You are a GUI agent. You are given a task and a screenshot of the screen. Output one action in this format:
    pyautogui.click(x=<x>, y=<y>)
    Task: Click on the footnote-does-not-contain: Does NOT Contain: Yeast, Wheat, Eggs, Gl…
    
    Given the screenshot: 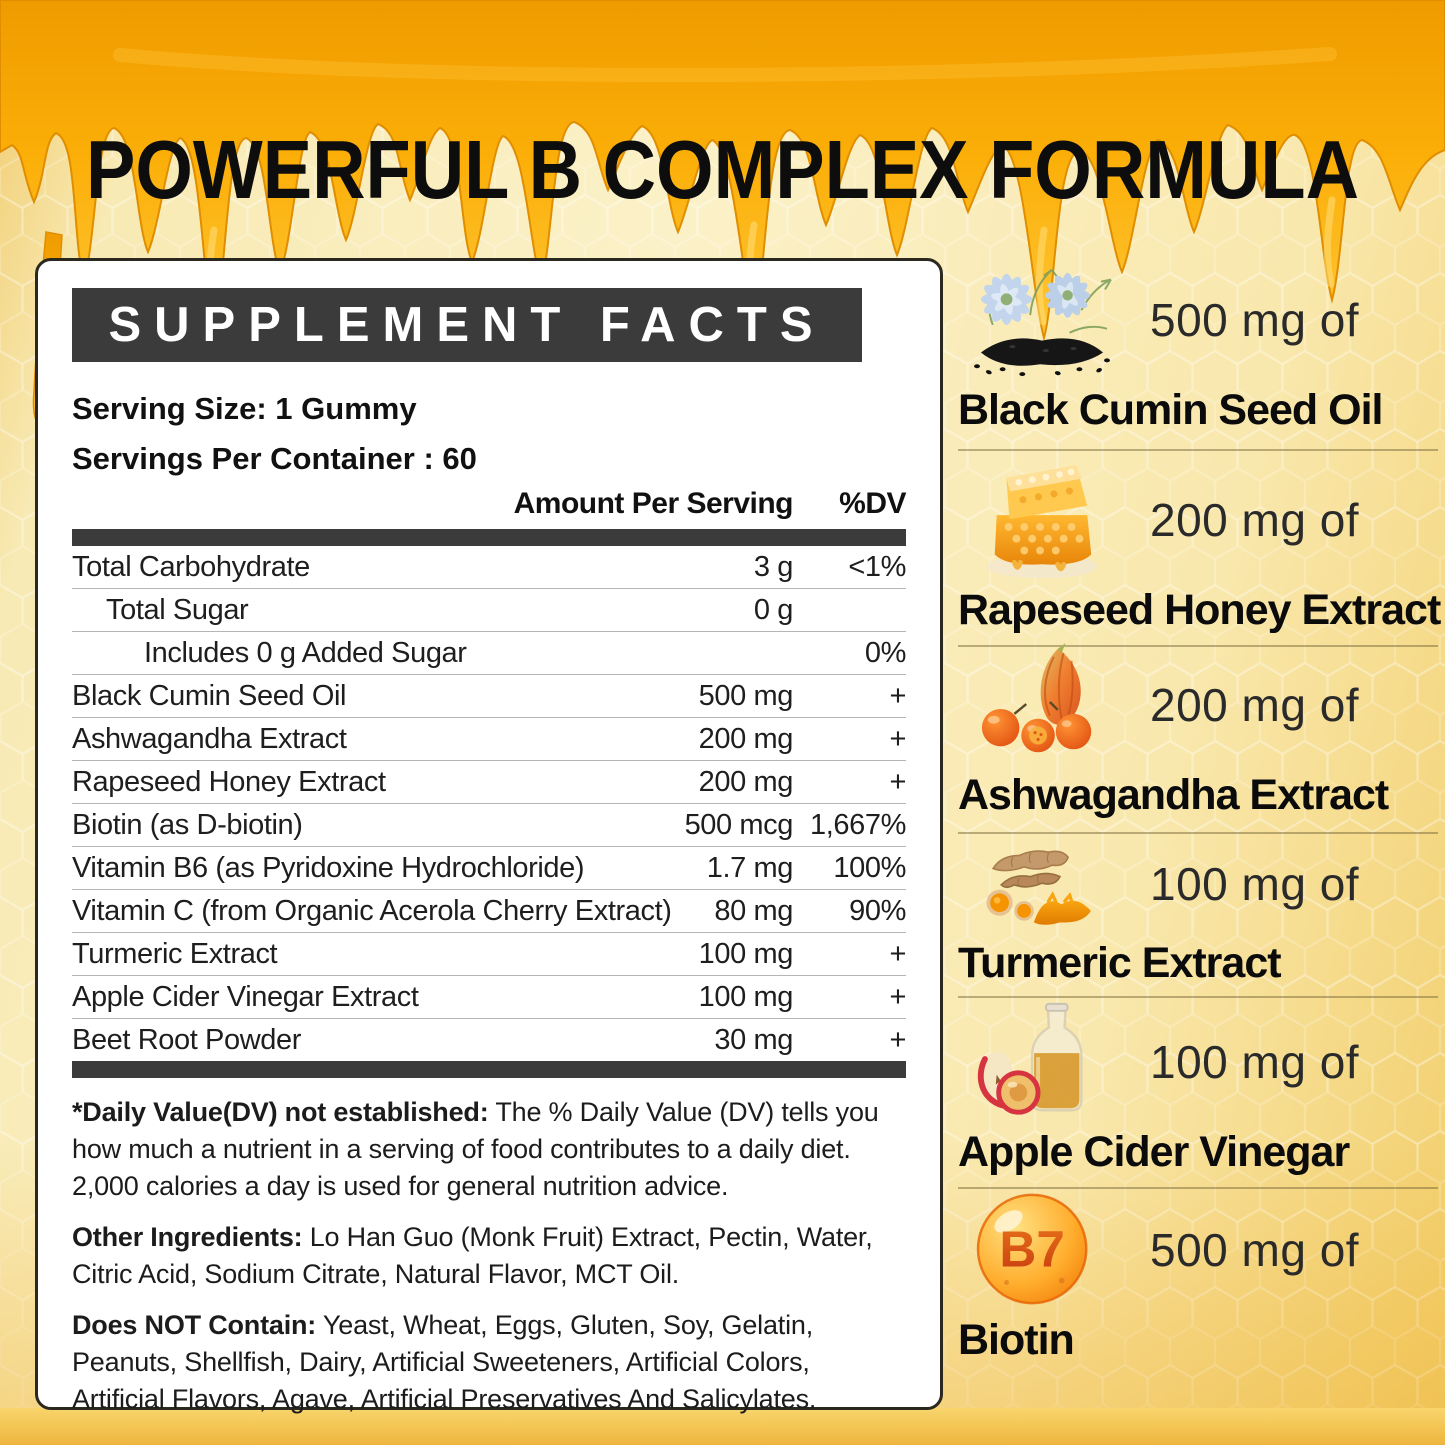 What is the action you would take?
    pyautogui.click(x=489, y=1362)
    